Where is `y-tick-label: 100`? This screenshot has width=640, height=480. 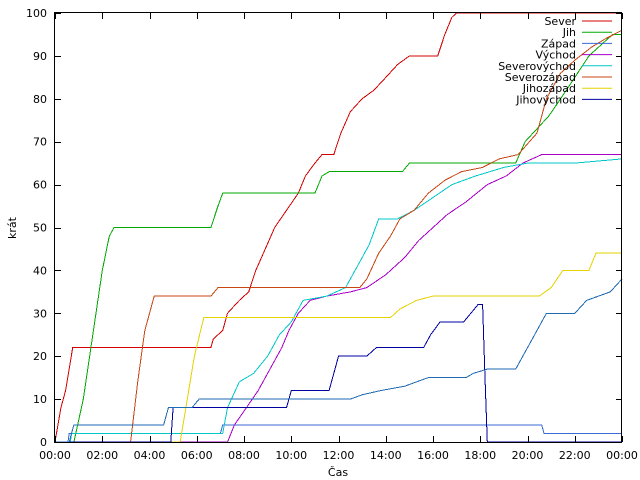 y-tick-label: 100 is located at coordinates (36, 13).